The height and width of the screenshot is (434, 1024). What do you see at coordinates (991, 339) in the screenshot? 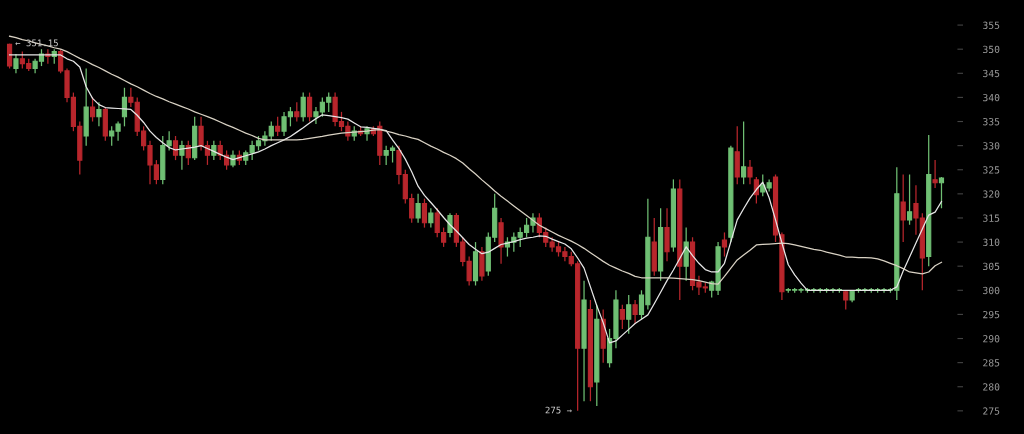
I see `y-tick-label: 290` at bounding box center [991, 339].